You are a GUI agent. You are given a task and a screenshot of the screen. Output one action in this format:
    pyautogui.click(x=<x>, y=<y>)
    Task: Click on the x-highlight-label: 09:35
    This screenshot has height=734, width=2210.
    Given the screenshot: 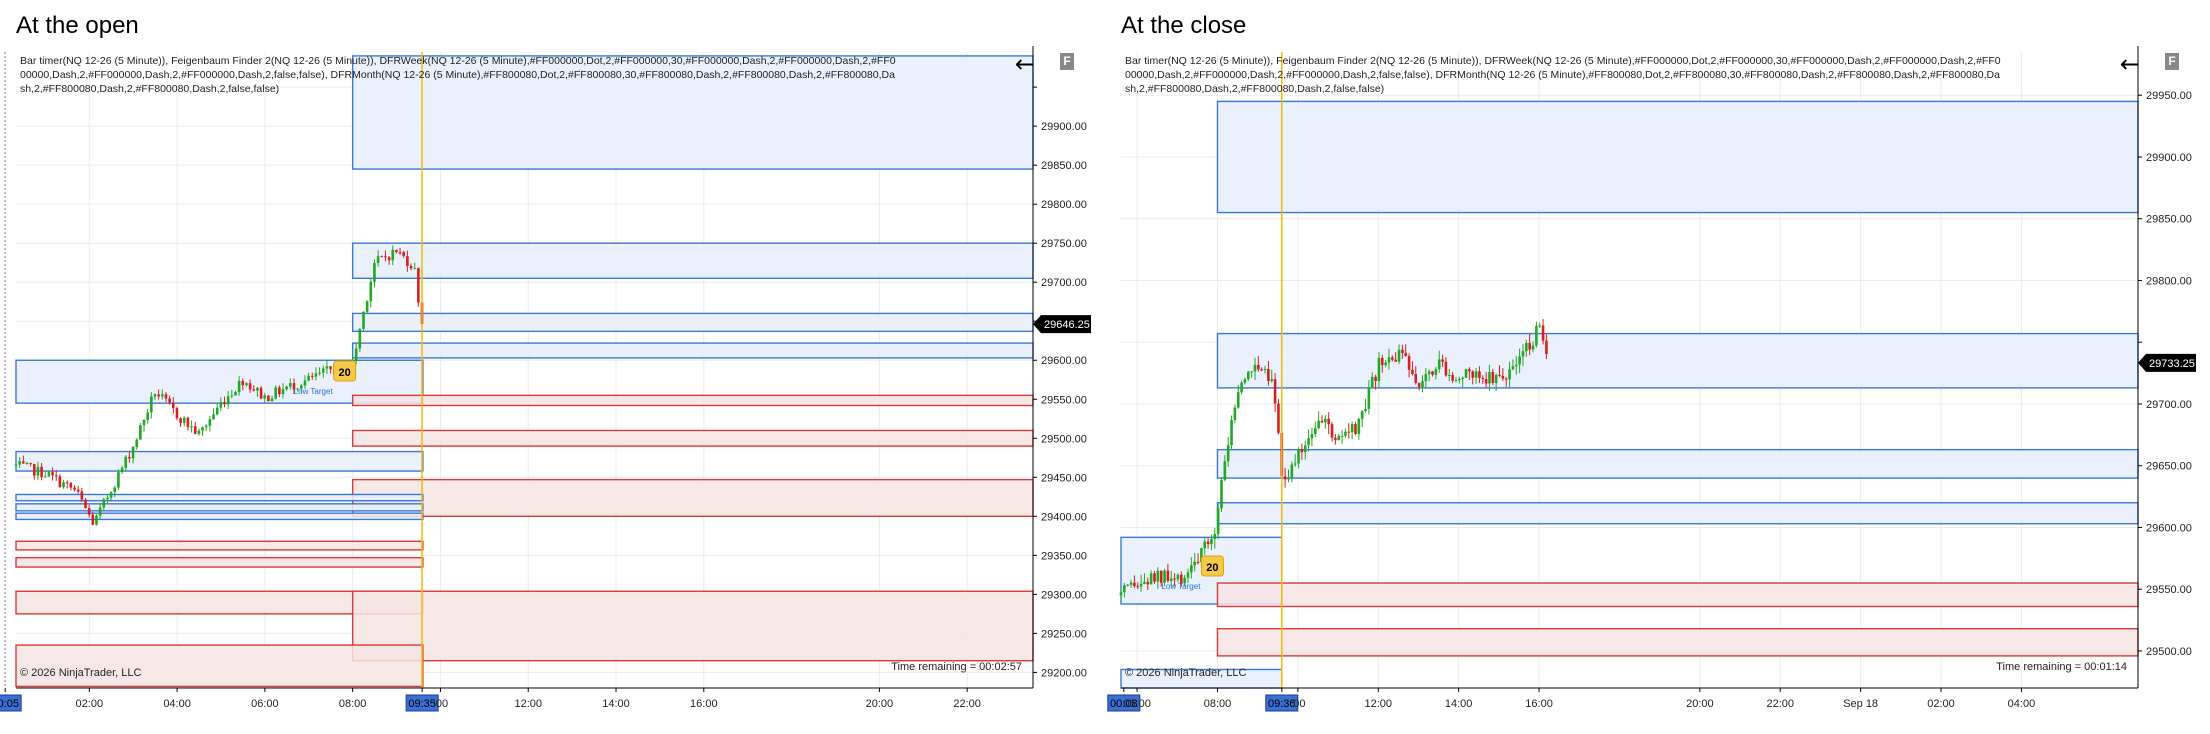 What is the action you would take?
    pyautogui.click(x=422, y=704)
    